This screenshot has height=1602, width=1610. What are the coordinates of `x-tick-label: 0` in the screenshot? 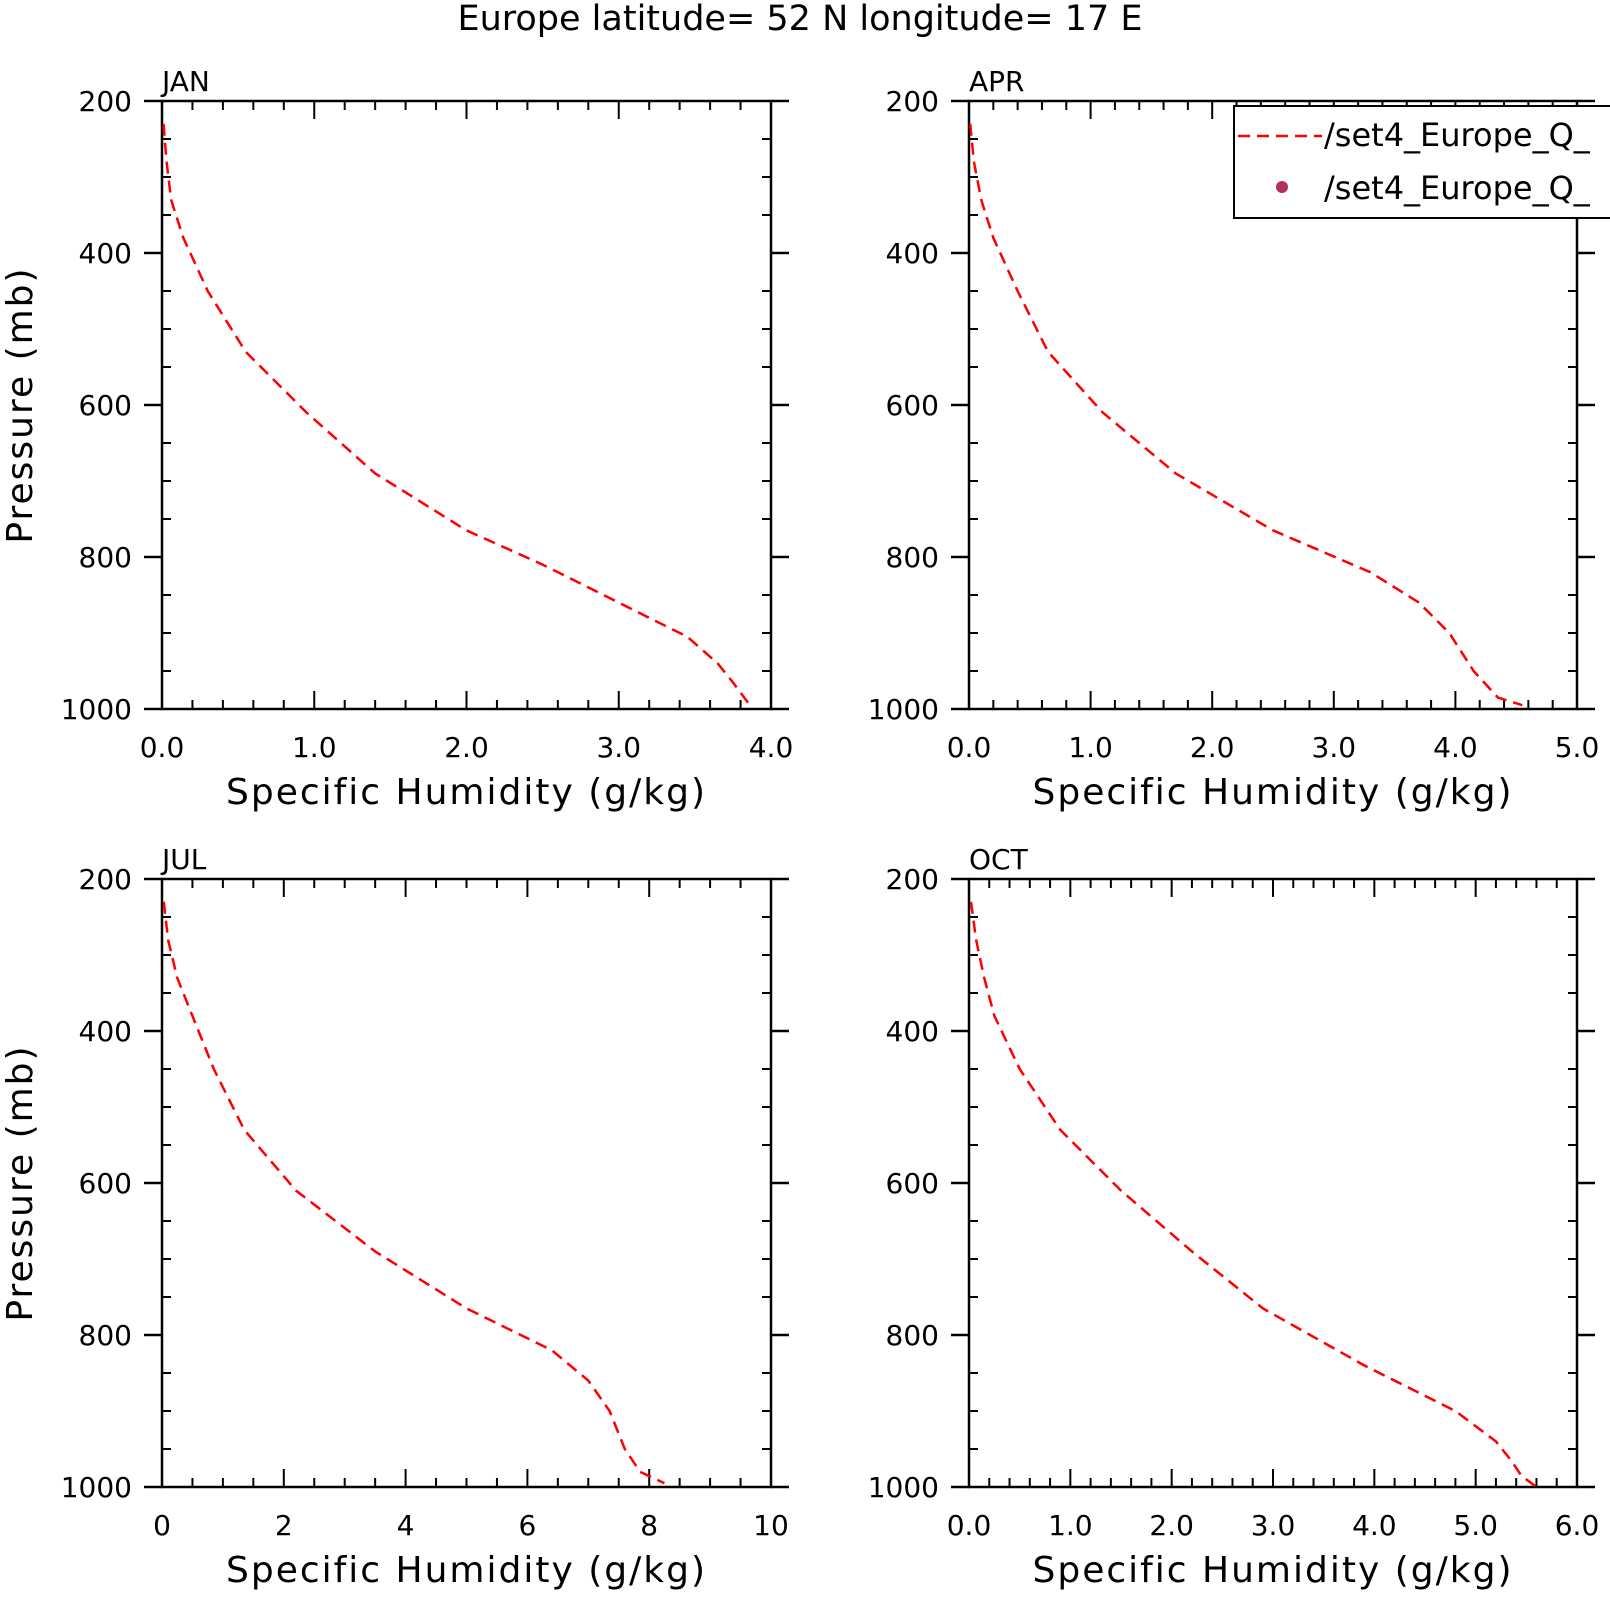 It's located at (162, 1525).